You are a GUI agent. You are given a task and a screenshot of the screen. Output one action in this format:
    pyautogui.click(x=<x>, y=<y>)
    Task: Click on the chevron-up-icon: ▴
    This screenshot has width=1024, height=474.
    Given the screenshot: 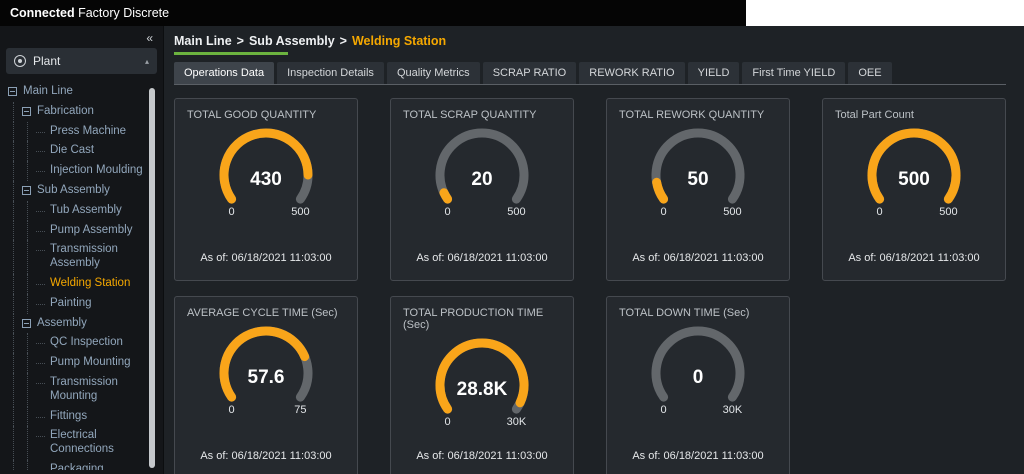 What is the action you would take?
    pyautogui.click(x=146, y=61)
    